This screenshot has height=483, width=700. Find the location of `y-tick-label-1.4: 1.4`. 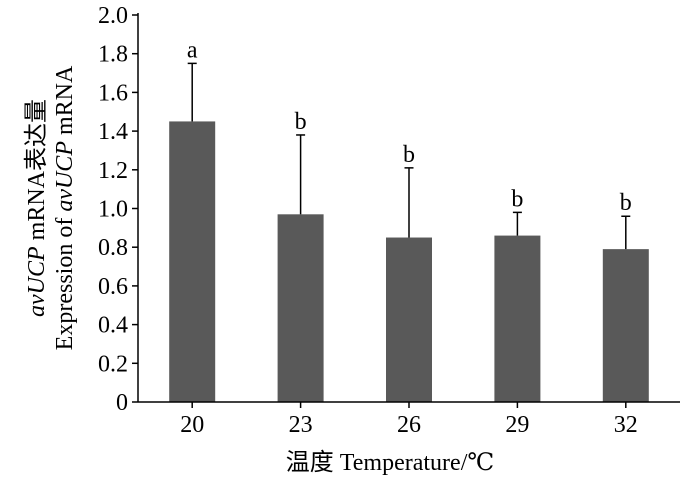

y-tick-label-1.4: 1.4 is located at coordinates (113, 132).